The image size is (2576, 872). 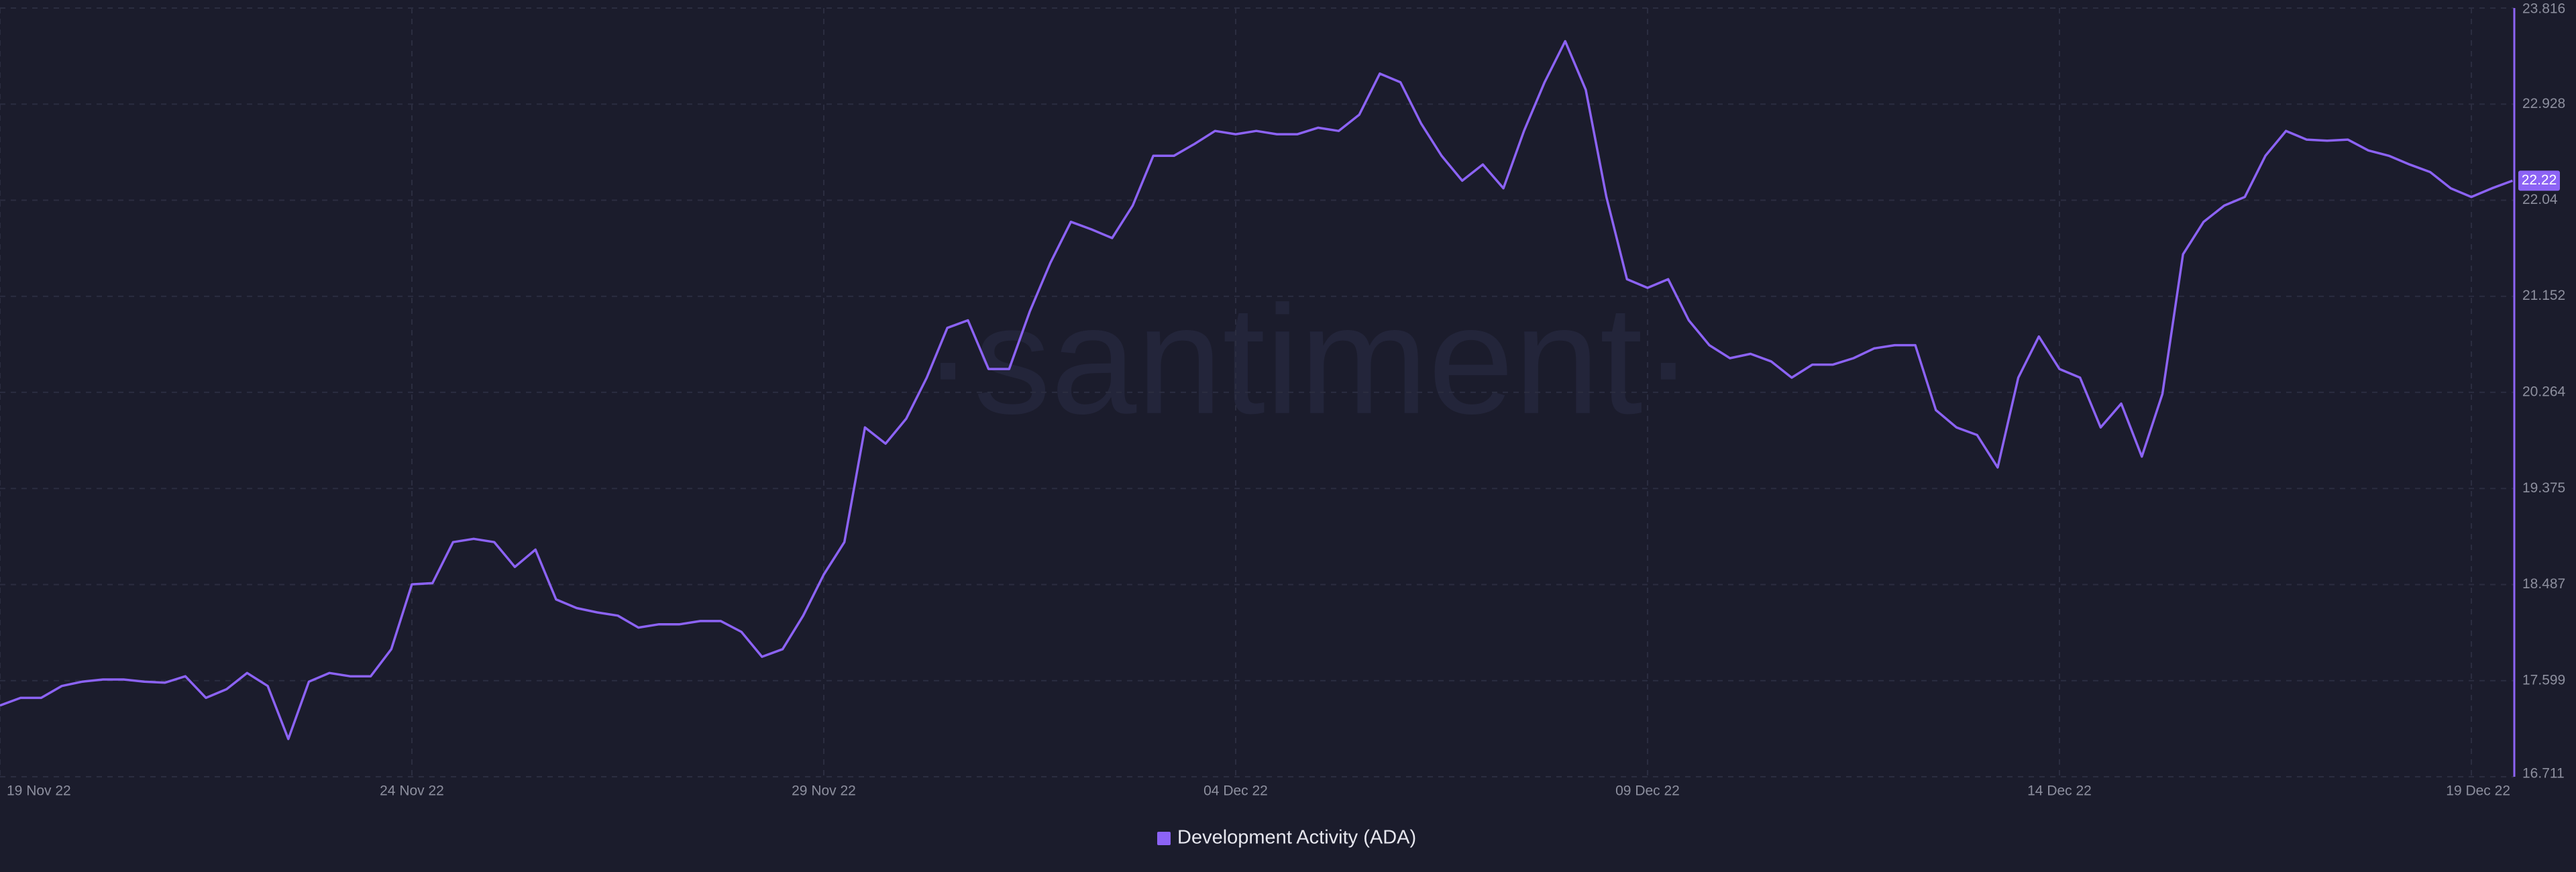 What do you see at coordinates (2543, 680) in the screenshot?
I see `y-tick-label: 17.599` at bounding box center [2543, 680].